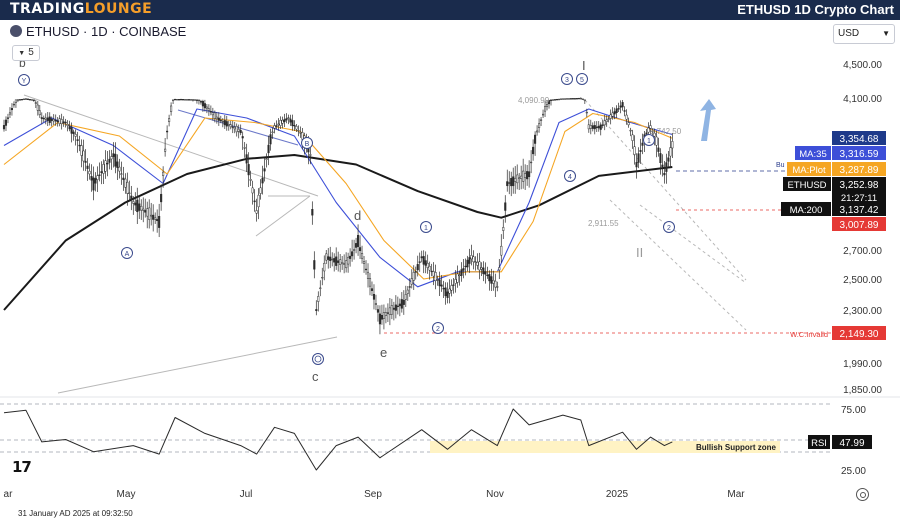 This screenshot has width=900, height=522. What do you see at coordinates (736, 447) in the screenshot?
I see `zone-label: Bullish Support zone` at bounding box center [736, 447].